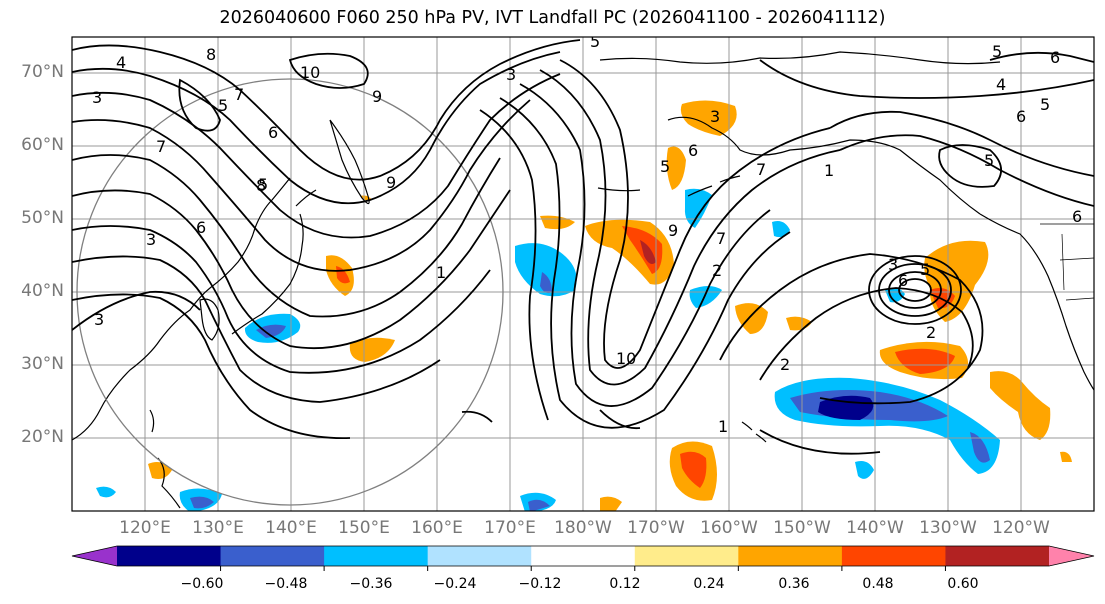  Describe the element at coordinates (455, 584) in the screenshot. I see `colorbar-tick-label: −0.24` at that location.